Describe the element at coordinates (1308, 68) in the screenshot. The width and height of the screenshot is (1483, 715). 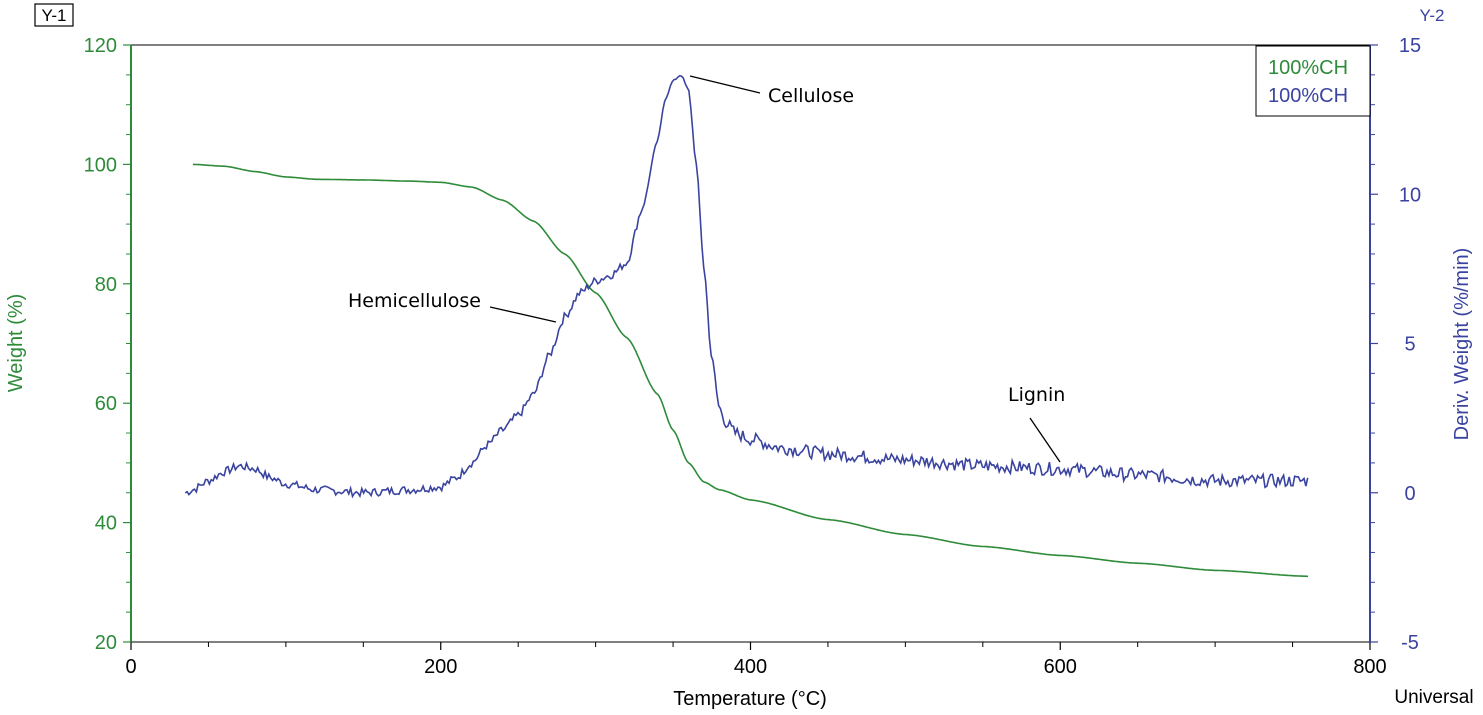
I see `legend-entry-weight: 100%CH` at that location.